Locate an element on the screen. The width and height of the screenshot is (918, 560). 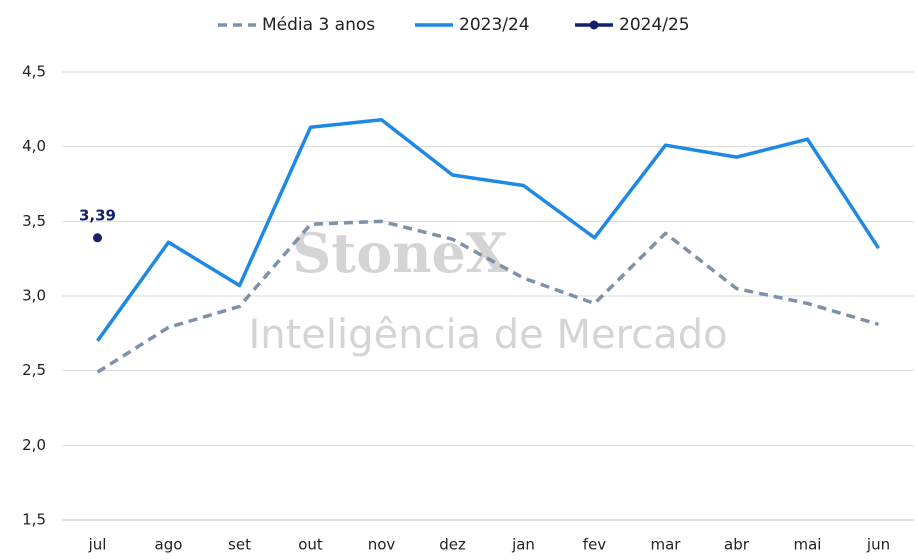
x-tick-label: nov is located at coordinates (382, 545).